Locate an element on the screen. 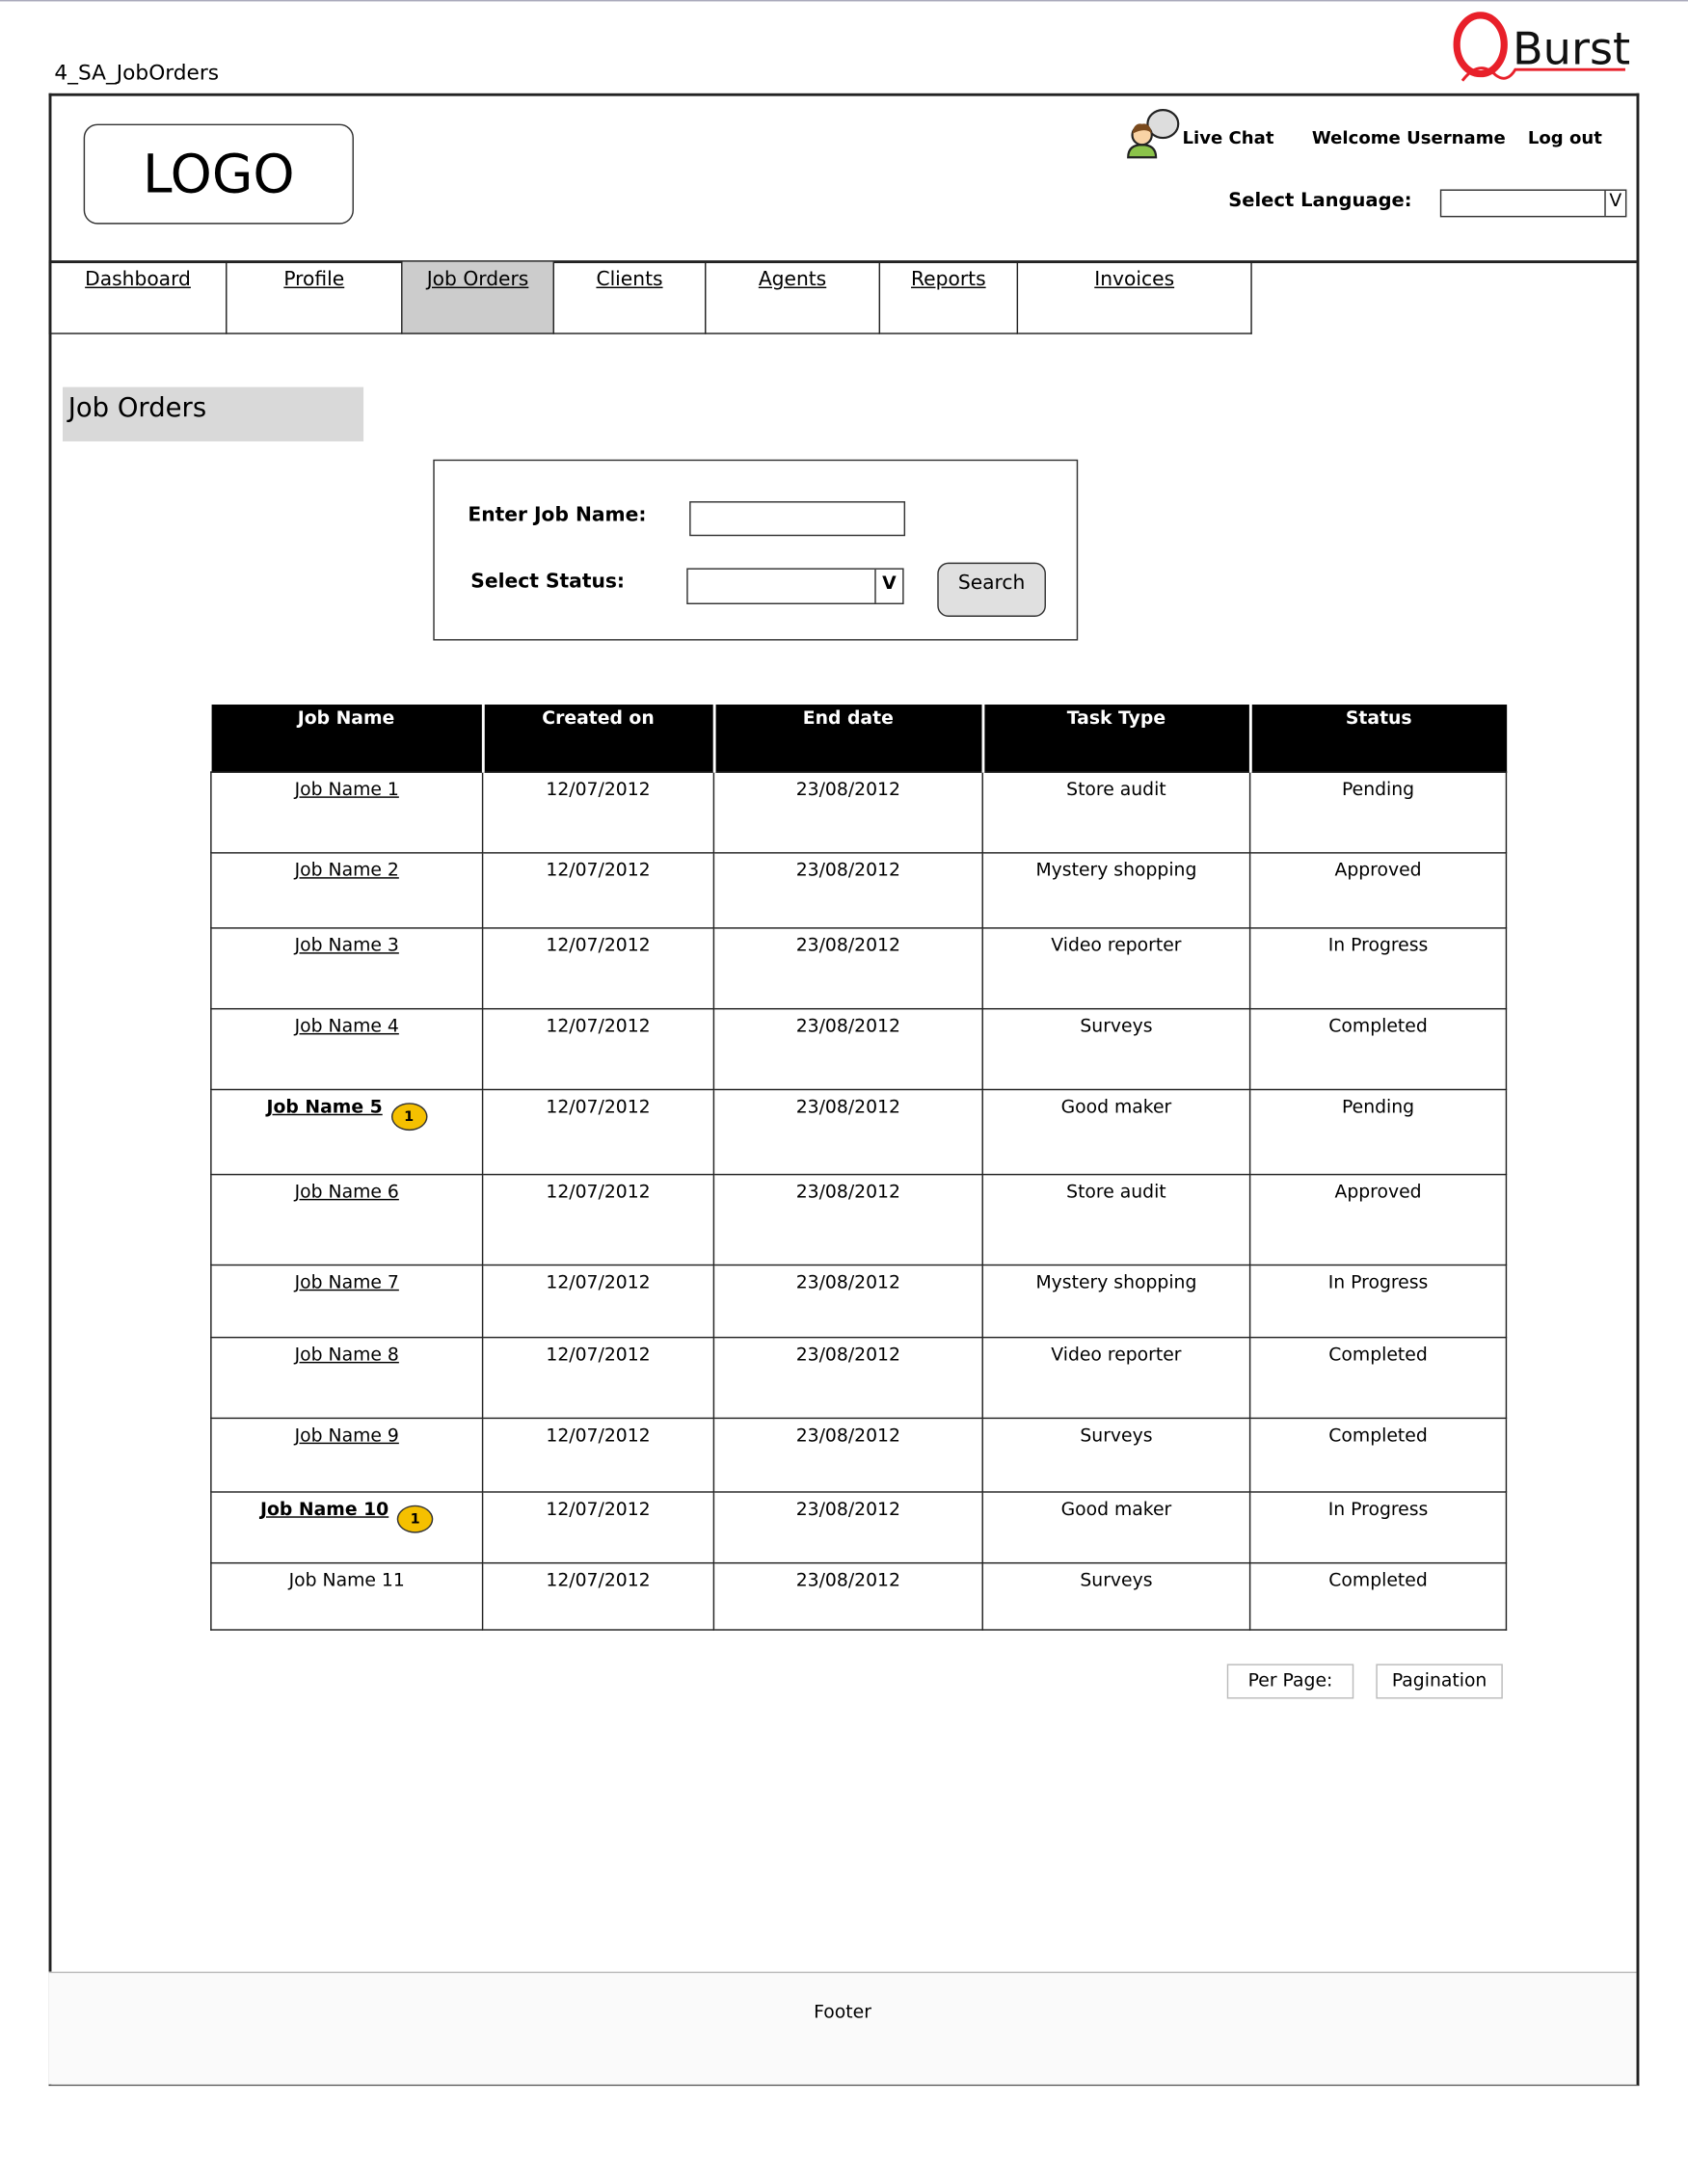 The image size is (1688, 2184). column-header: Task Type is located at coordinates (1115, 739).